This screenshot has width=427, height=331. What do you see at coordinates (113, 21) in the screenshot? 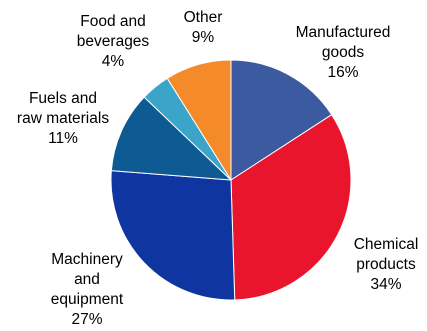
I see `slice-name-line-food-and-beverages: Food and` at bounding box center [113, 21].